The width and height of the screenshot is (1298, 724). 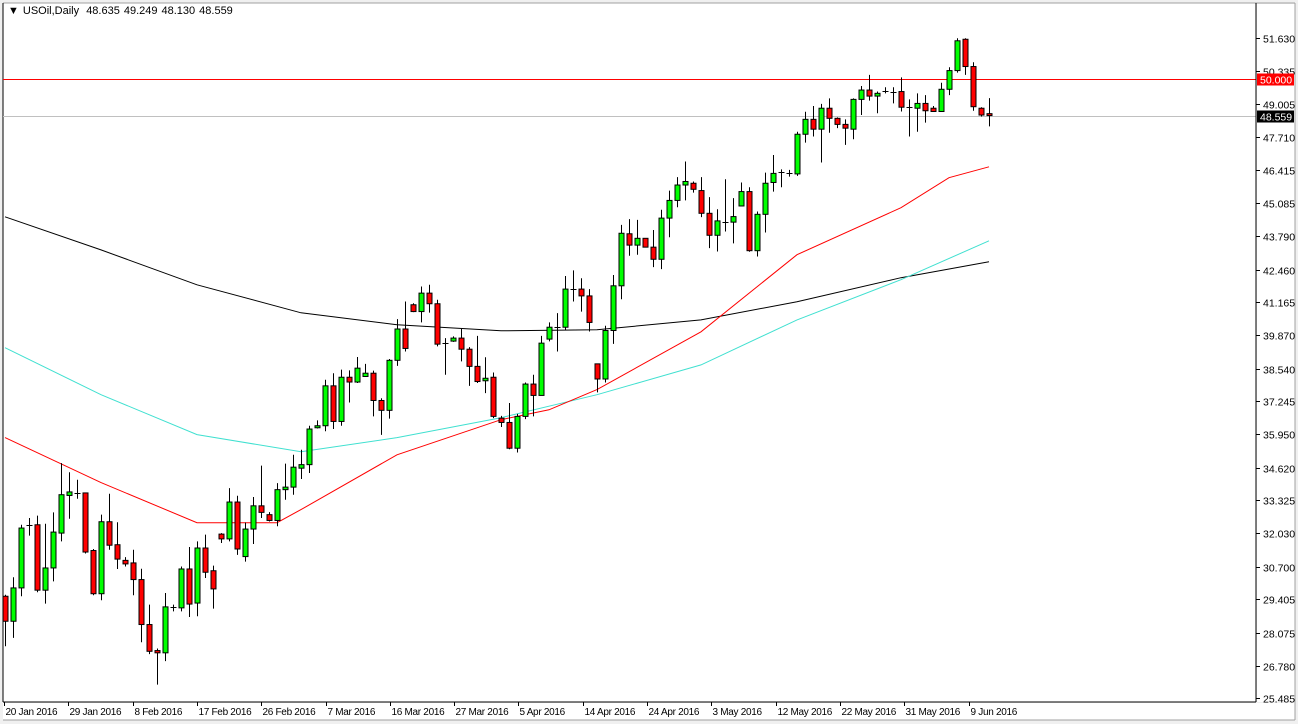 What do you see at coordinates (1279, 569) in the screenshot?
I see `y-tick-label: 30.700` at bounding box center [1279, 569].